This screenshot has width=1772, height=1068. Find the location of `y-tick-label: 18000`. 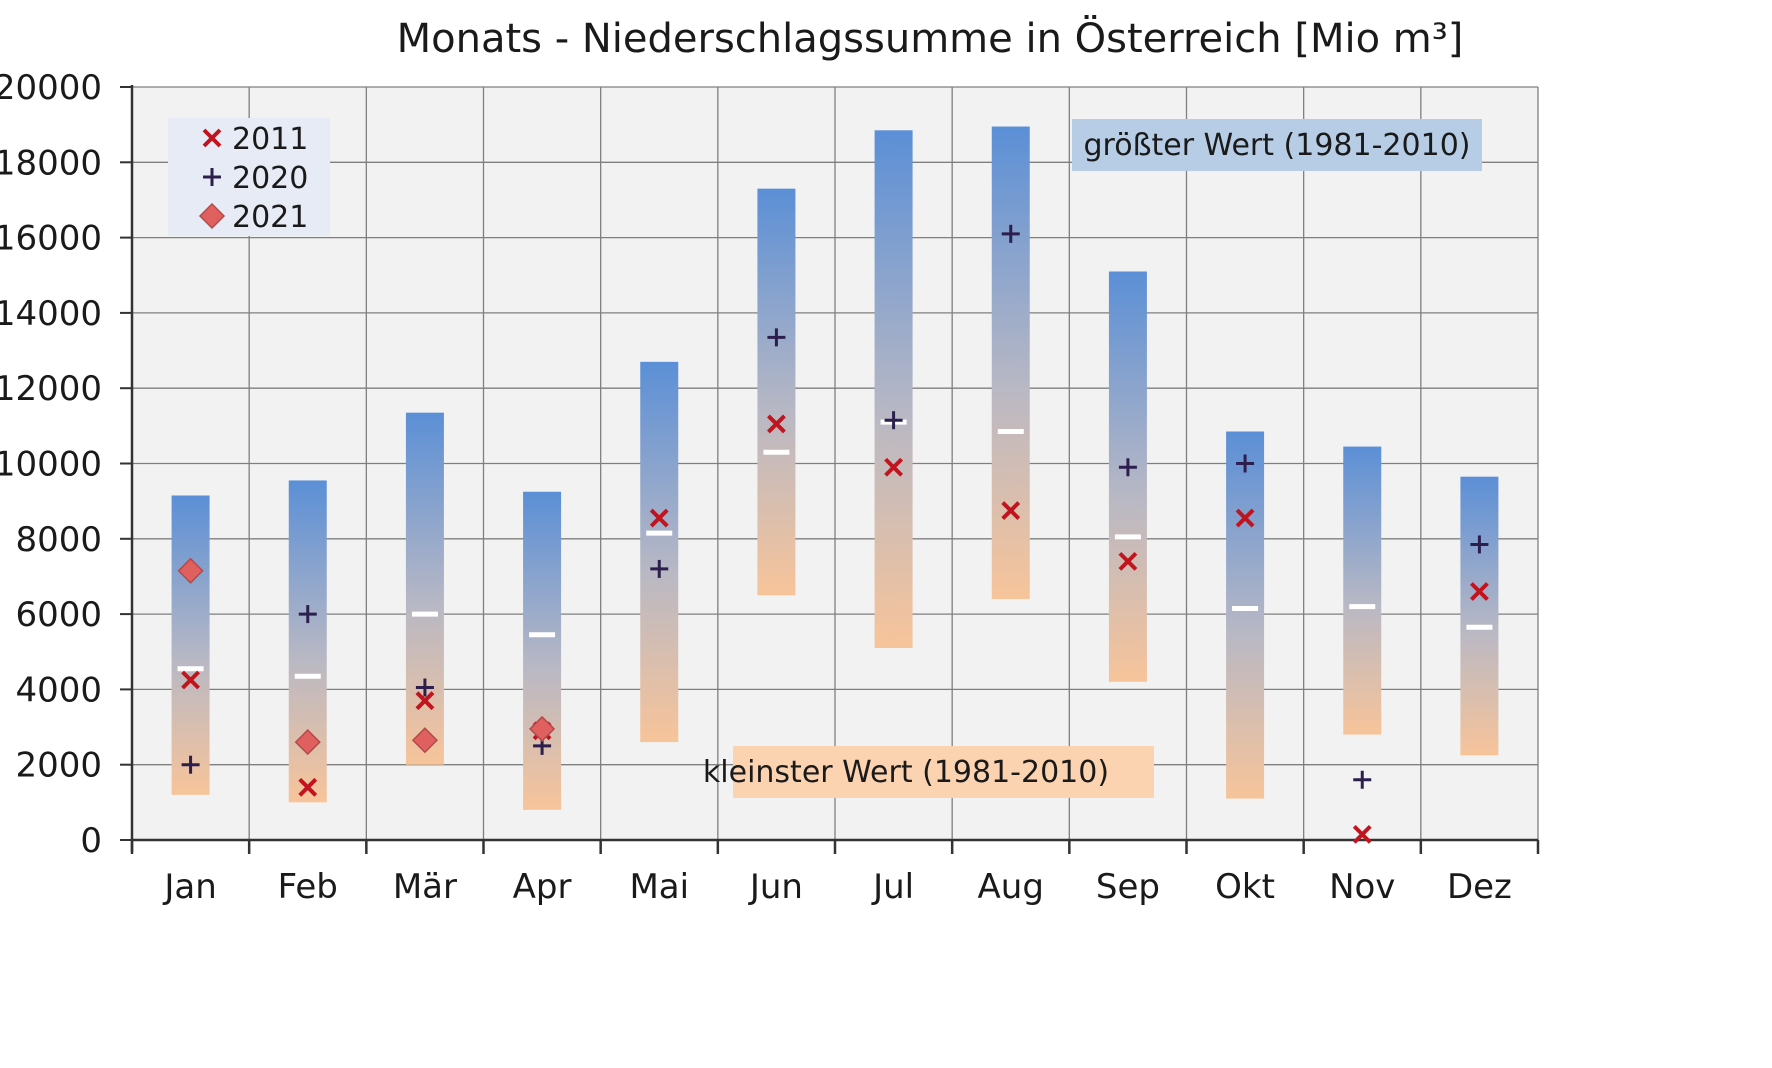

y-tick-label: 18000 is located at coordinates (51, 163).